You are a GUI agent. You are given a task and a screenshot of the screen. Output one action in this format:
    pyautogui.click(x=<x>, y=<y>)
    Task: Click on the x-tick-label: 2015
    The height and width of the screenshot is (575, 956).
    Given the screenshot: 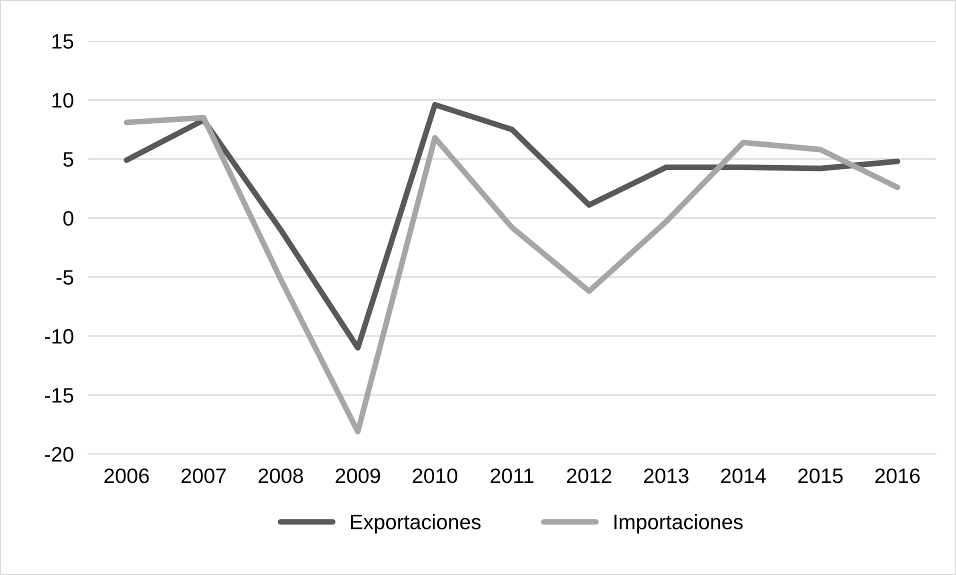 What is the action you would take?
    pyautogui.click(x=820, y=476)
    